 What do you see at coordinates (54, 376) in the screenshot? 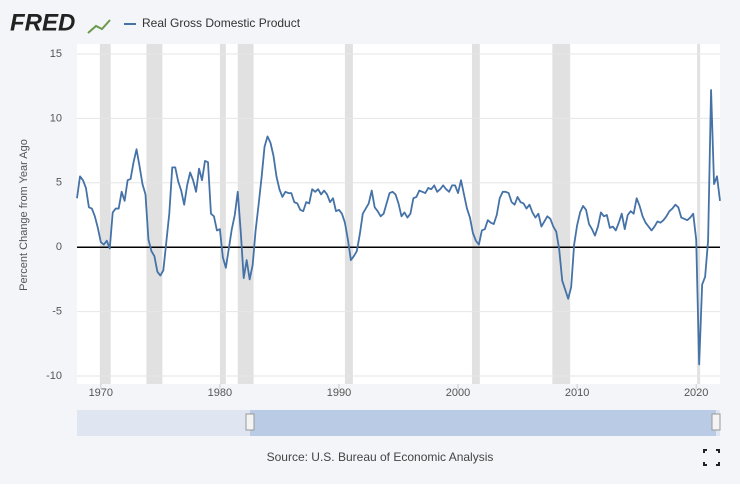
I see `y-tick-label: -10` at bounding box center [54, 376].